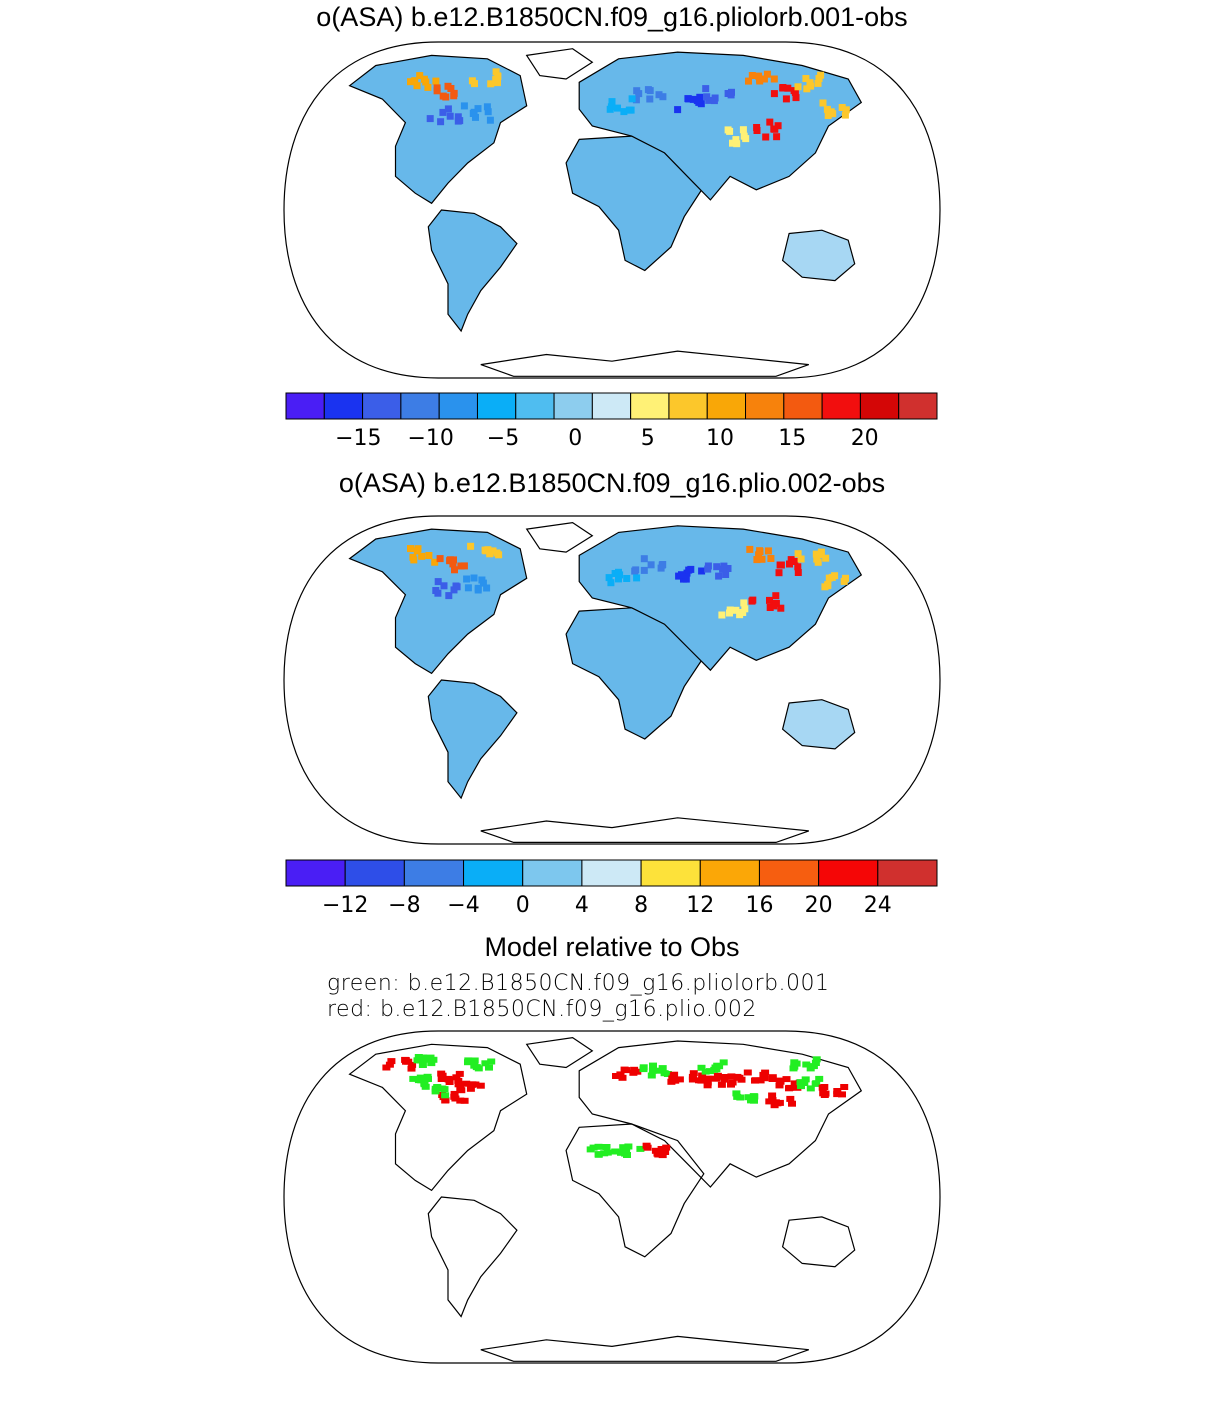  Describe the element at coordinates (648, 438) in the screenshot. I see `colorbar-tick-label: 5` at that location.